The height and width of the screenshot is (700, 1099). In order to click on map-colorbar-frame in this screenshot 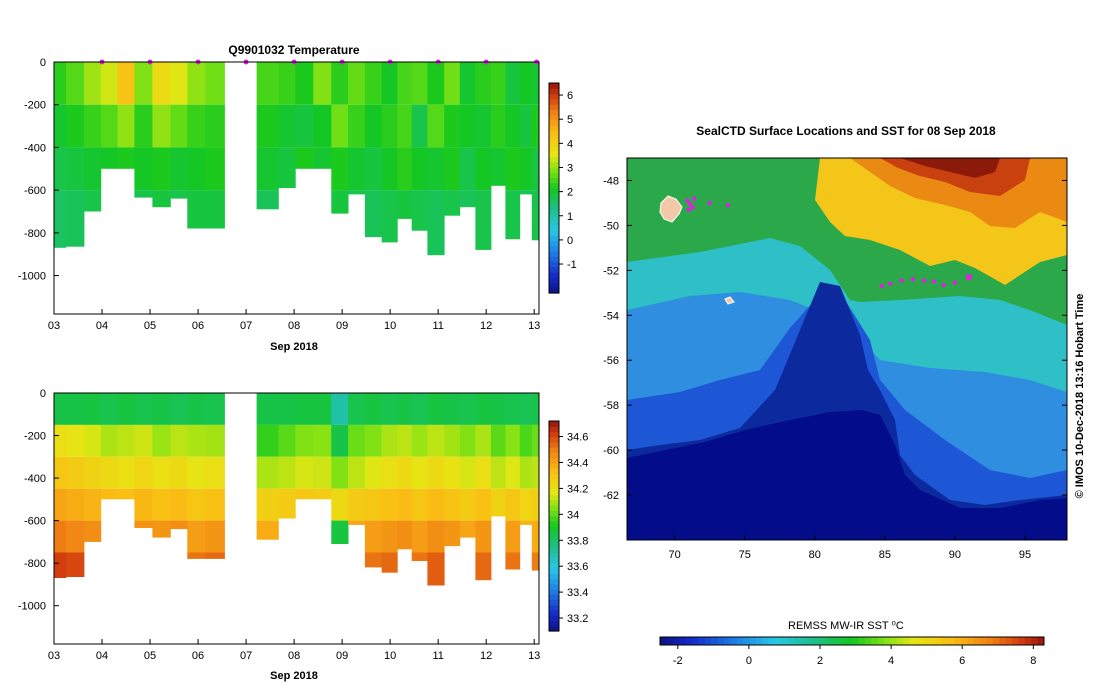, I will do `click(852, 641)`.